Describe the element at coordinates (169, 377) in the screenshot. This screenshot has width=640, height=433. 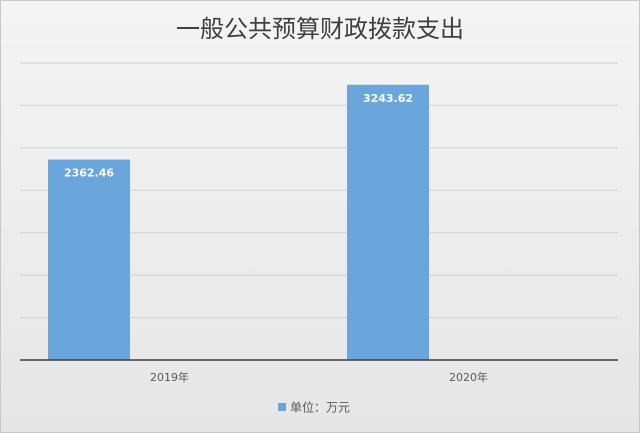
I see `x-tick-label: 2019年` at that location.